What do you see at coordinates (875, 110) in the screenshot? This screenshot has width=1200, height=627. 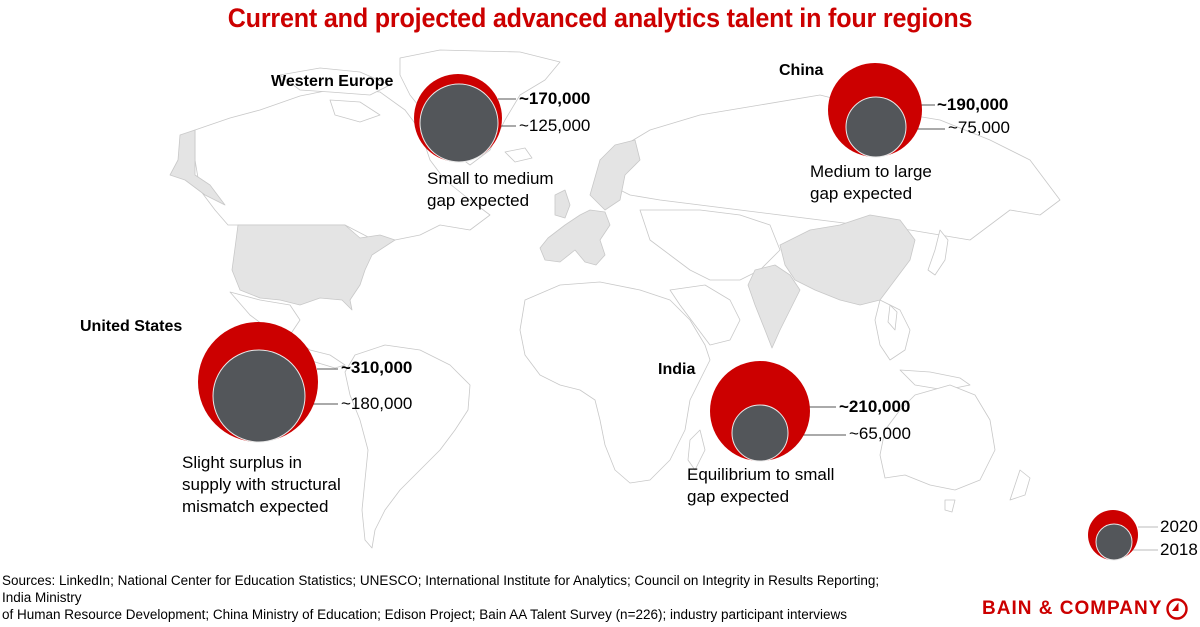 I see `bubble-china` at bounding box center [875, 110].